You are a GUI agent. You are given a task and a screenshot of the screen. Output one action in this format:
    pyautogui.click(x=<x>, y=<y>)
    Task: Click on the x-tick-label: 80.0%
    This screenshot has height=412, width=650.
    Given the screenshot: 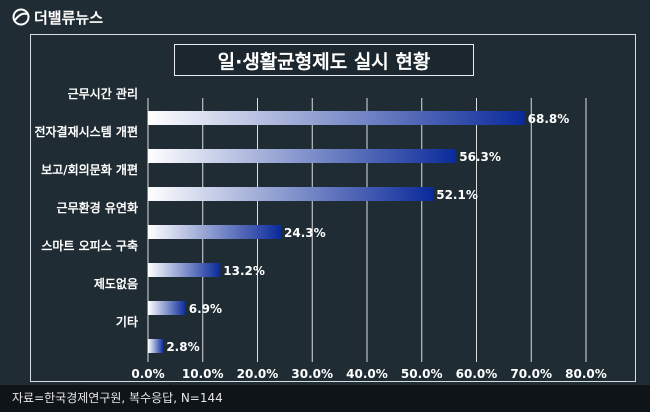 What is the action you would take?
    pyautogui.click(x=586, y=374)
    